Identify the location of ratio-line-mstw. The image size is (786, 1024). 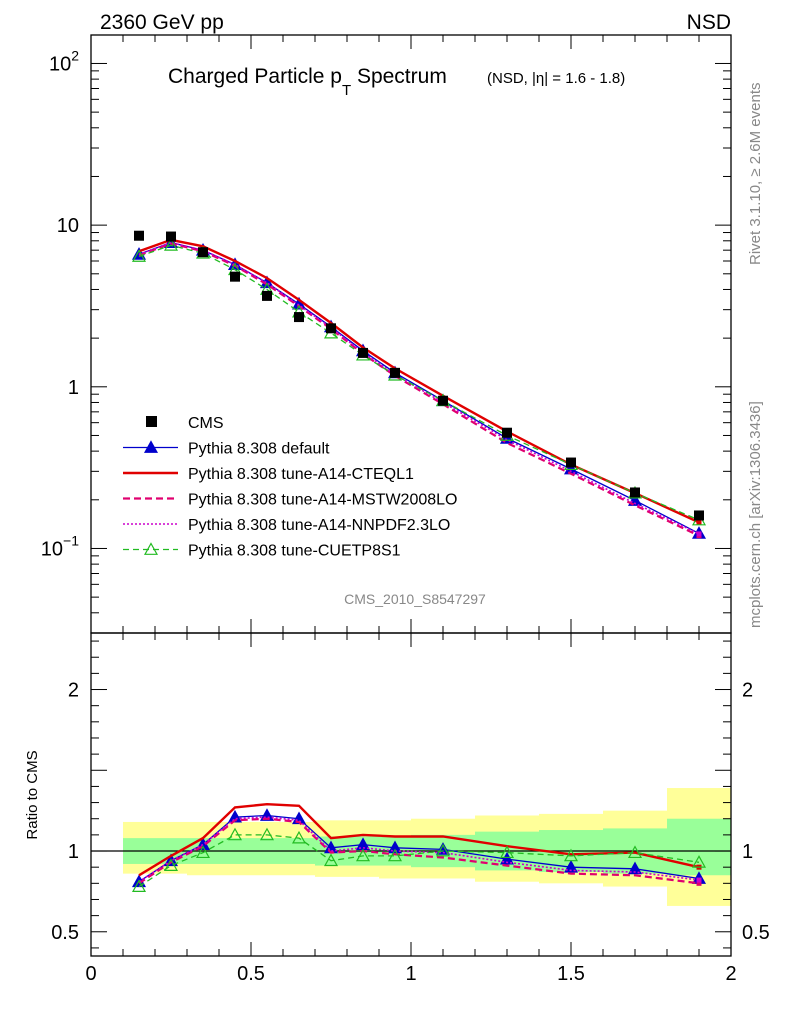
(419, 851).